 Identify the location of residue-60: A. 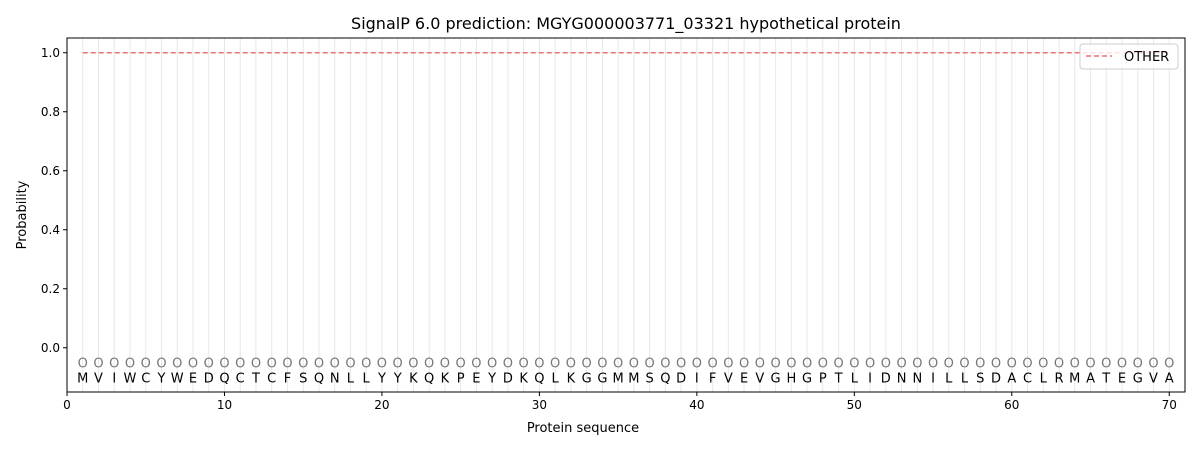
(1011, 378).